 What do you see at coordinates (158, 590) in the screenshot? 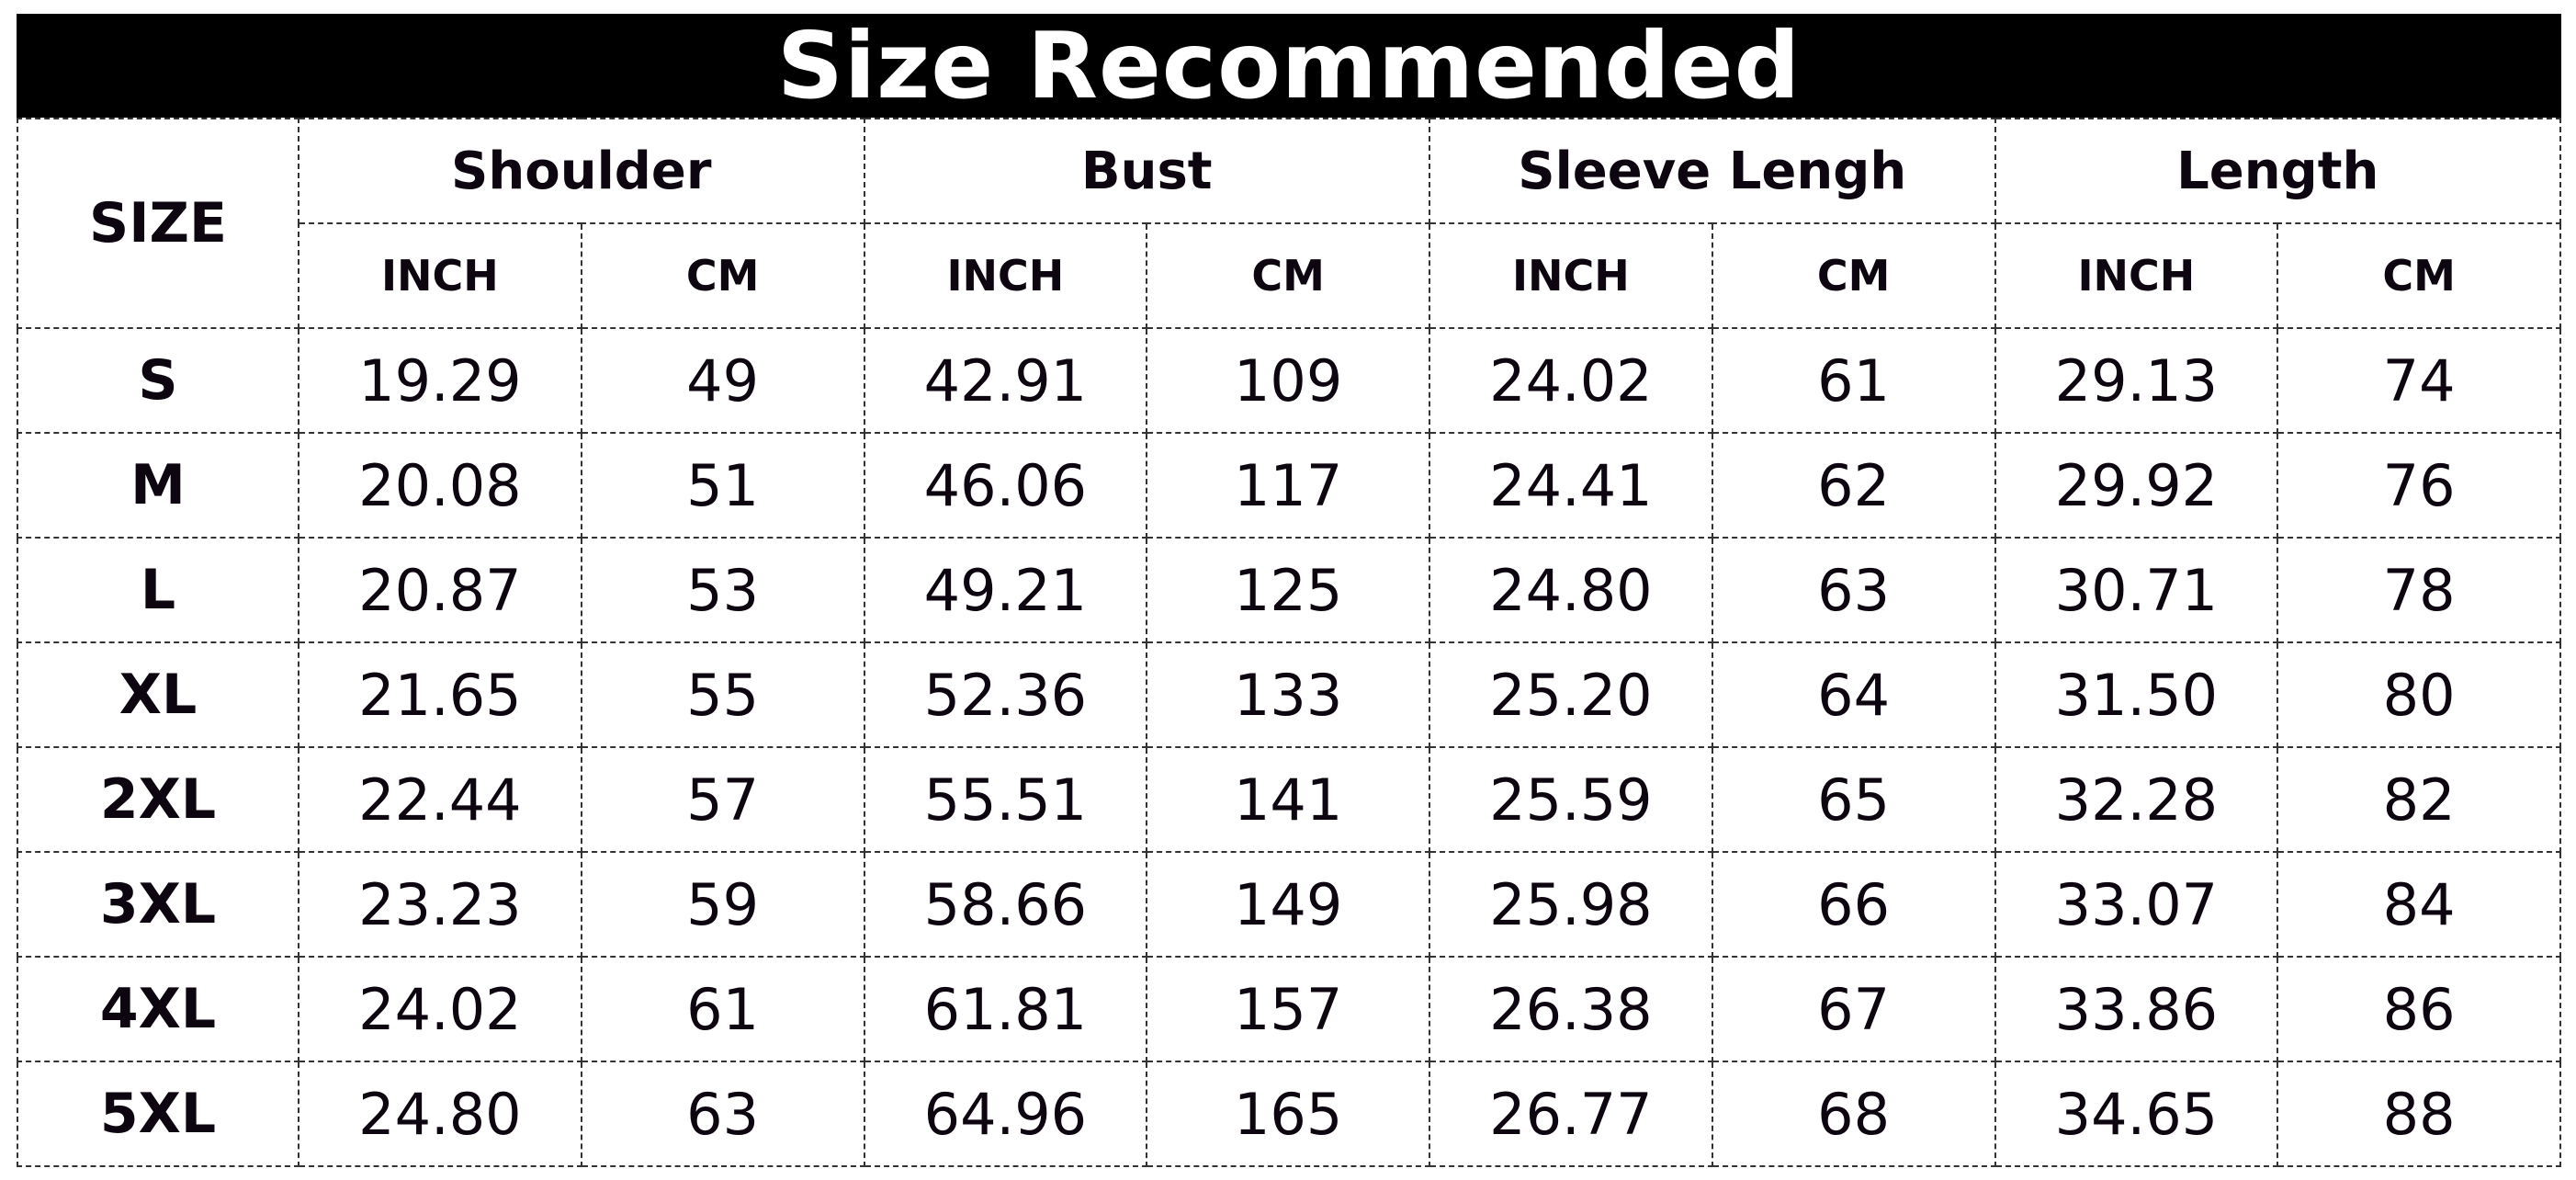
I see `size-label: L` at bounding box center [158, 590].